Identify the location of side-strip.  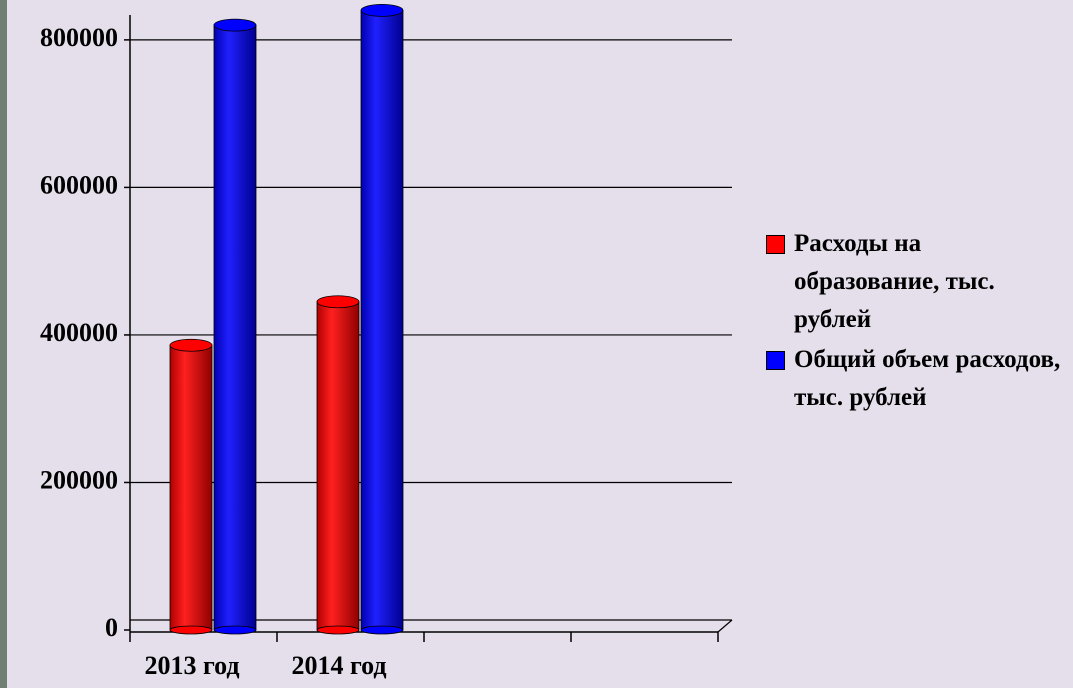
(3, 344).